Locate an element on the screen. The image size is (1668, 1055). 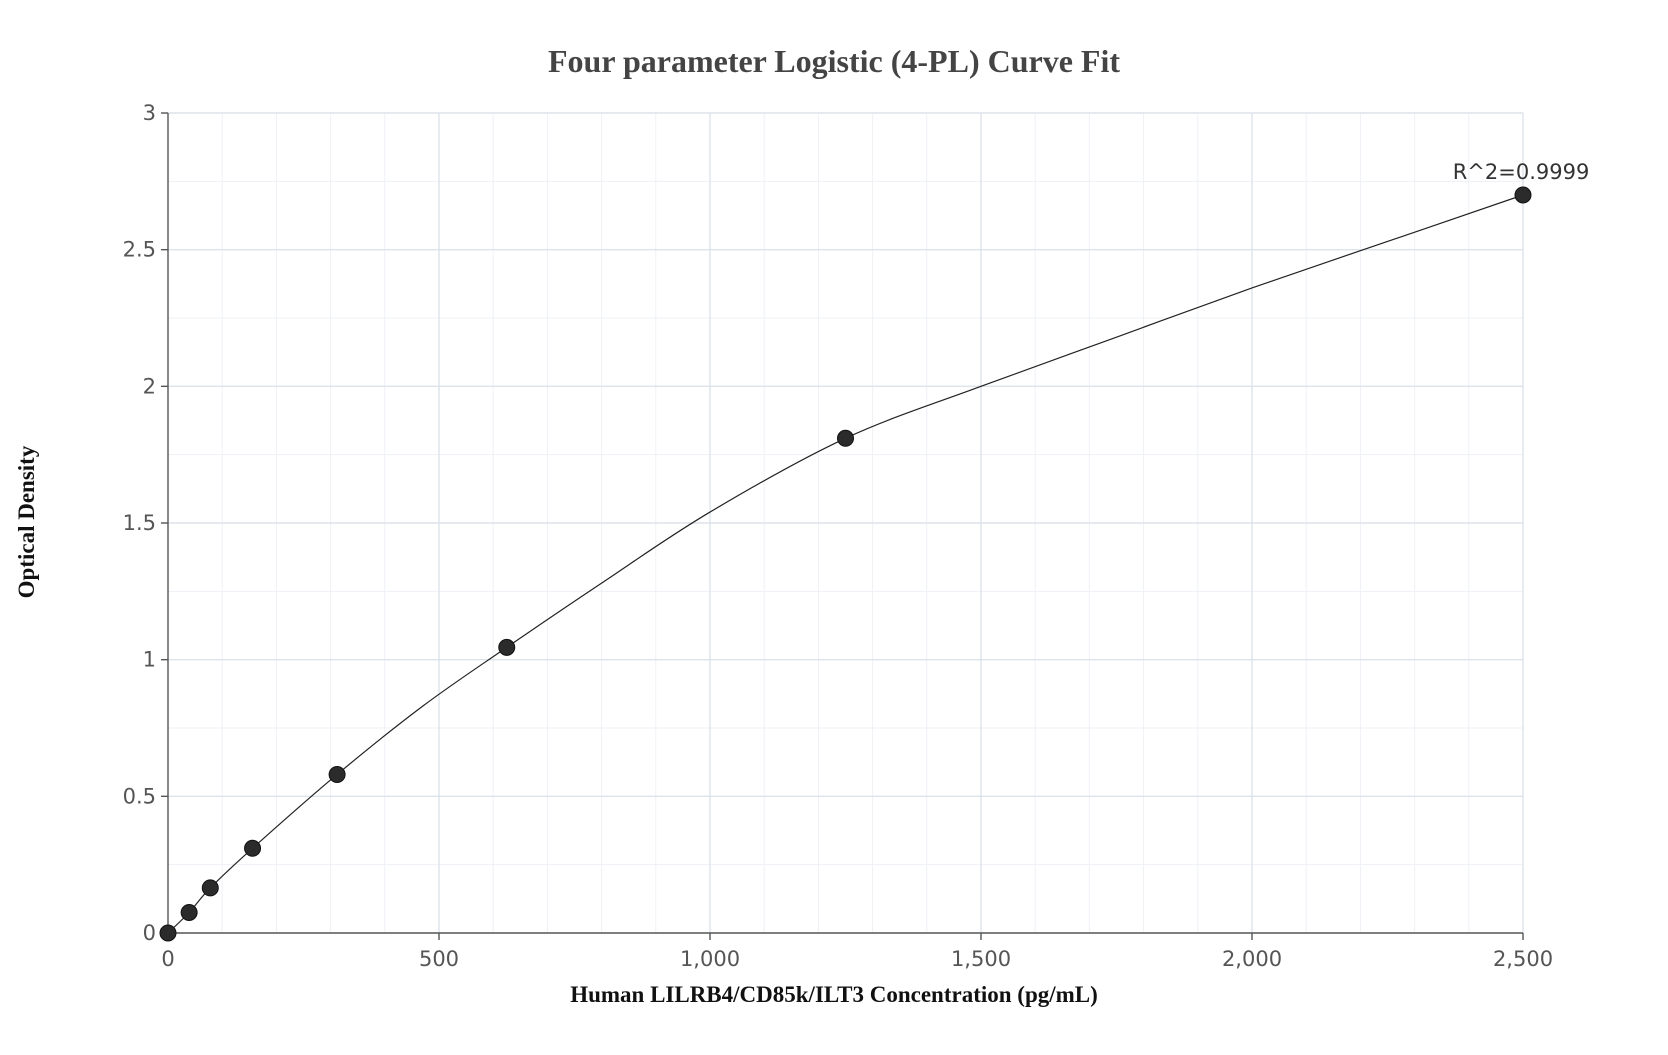
x-tick-label: 500 is located at coordinates (439, 959).